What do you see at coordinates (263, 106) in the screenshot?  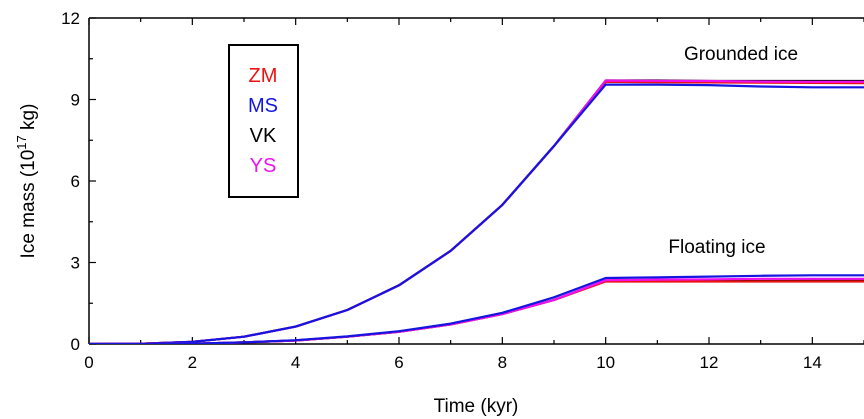 I see `legend-entry-ms: MS` at bounding box center [263, 106].